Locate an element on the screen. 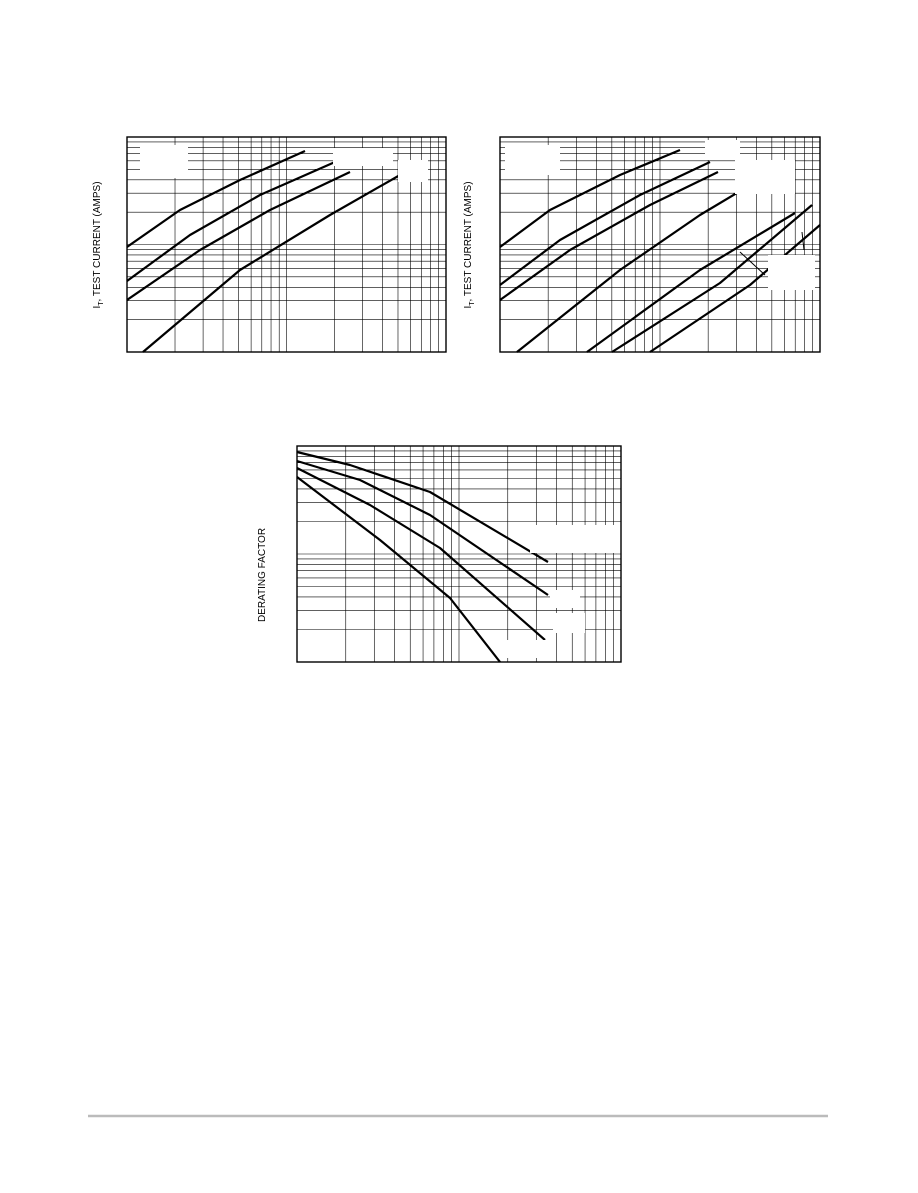  chart-1: IT, TEST CURRENT (AMPS) is located at coordinates (269, 244).